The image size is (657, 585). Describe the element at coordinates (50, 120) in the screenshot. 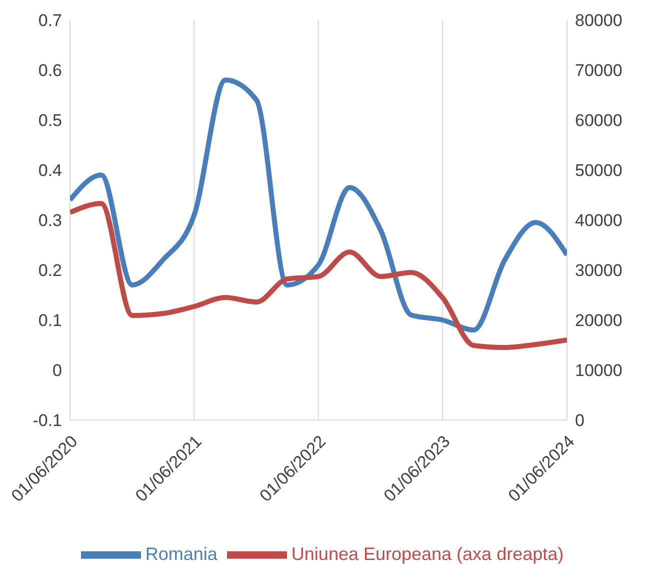

I see `y-tick-label: 0.5` at that location.